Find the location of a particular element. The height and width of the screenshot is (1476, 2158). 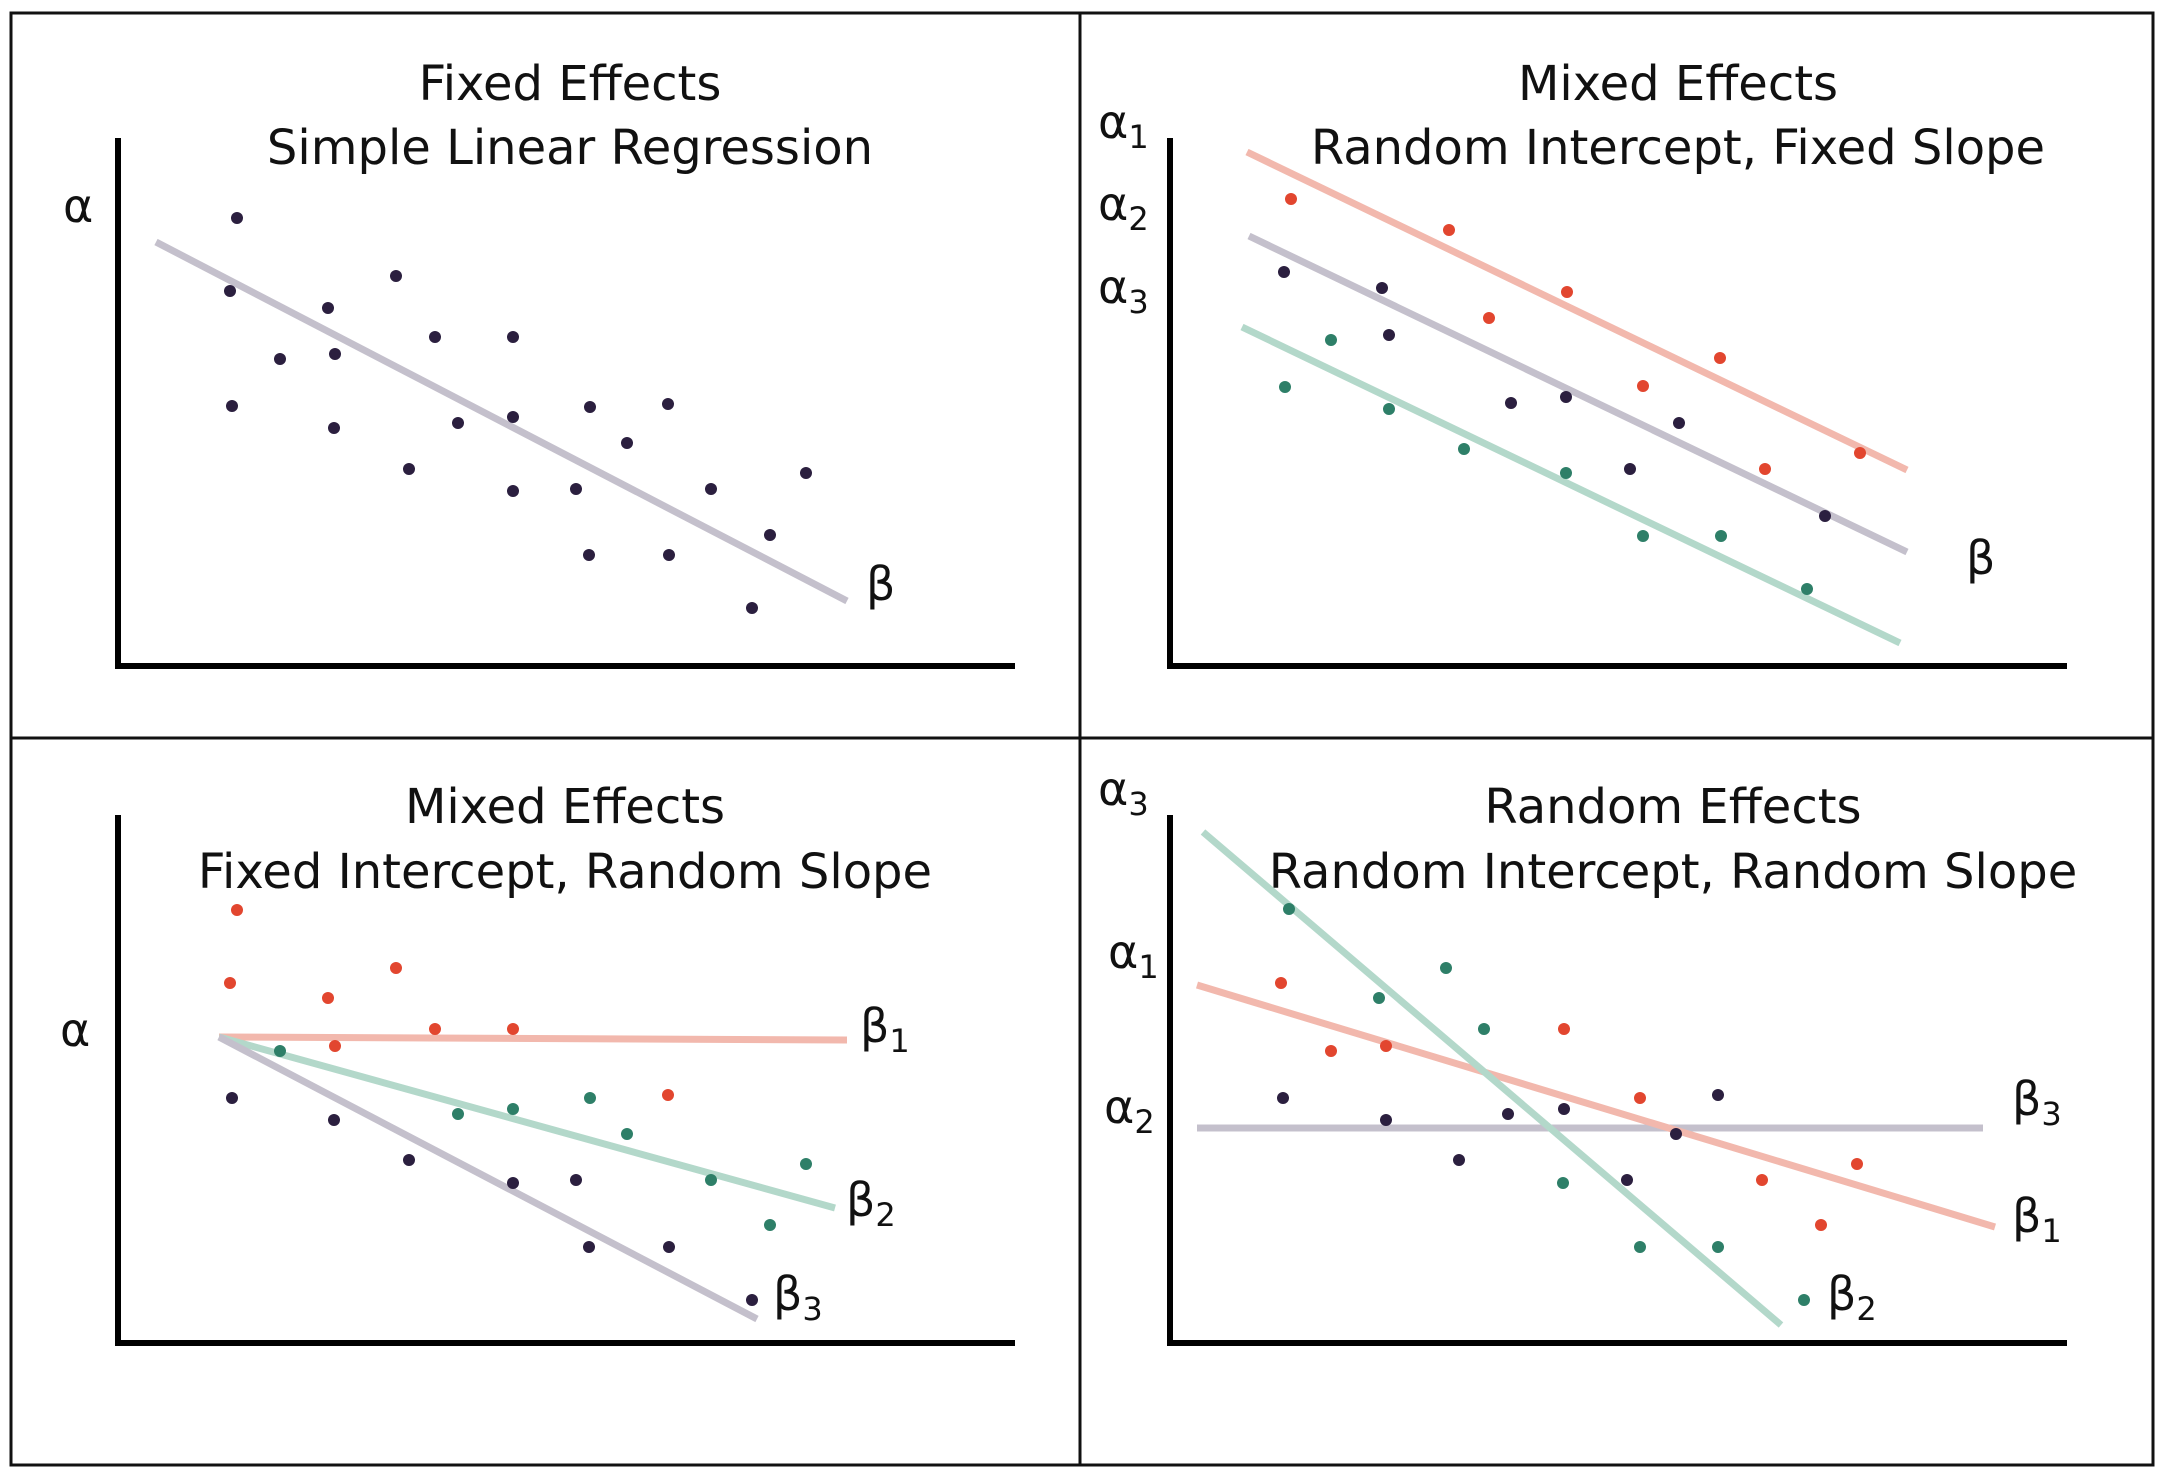

panel-title-line2: Simple Linear Regression is located at coordinates (570, 148).